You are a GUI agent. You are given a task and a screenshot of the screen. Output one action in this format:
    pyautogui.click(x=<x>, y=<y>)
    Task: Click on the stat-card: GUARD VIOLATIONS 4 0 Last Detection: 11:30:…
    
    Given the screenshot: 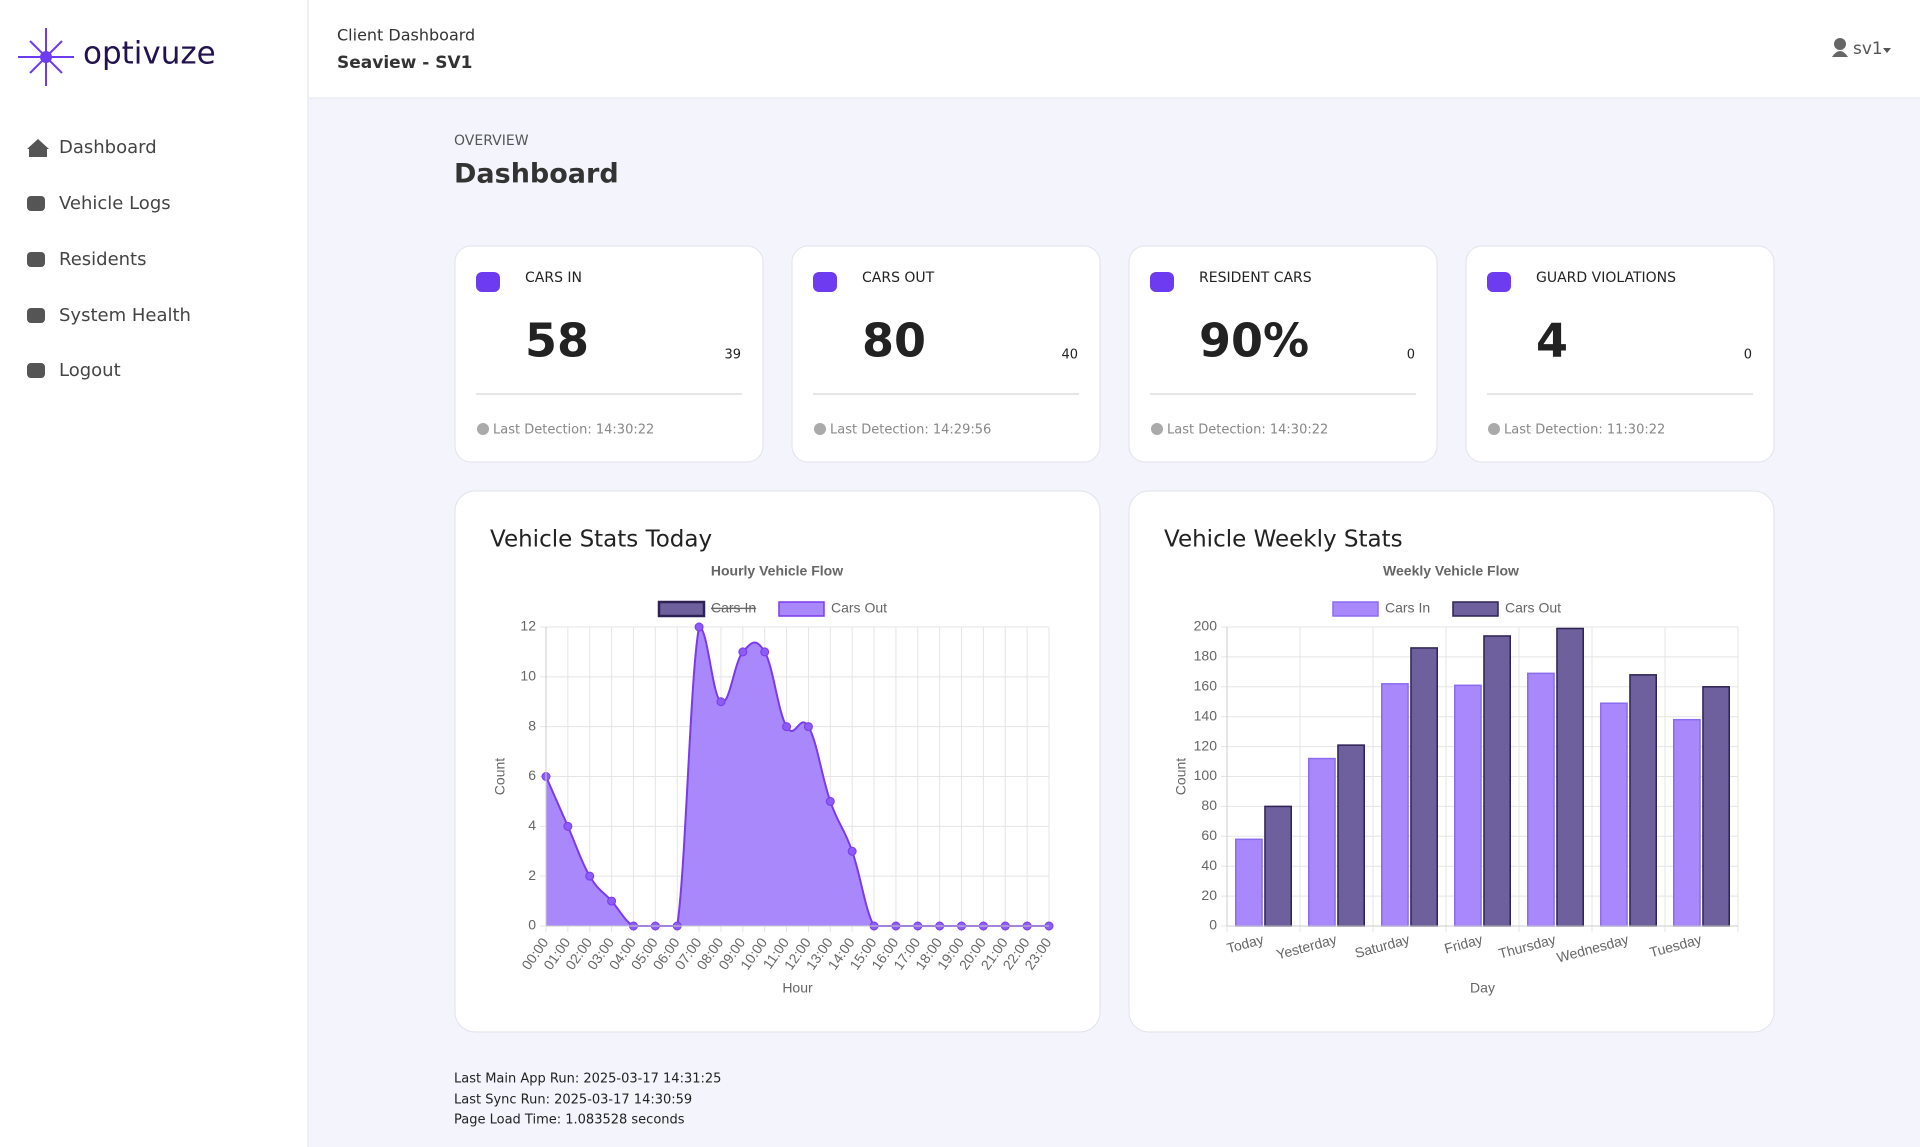 What is the action you would take?
    pyautogui.click(x=1620, y=354)
    